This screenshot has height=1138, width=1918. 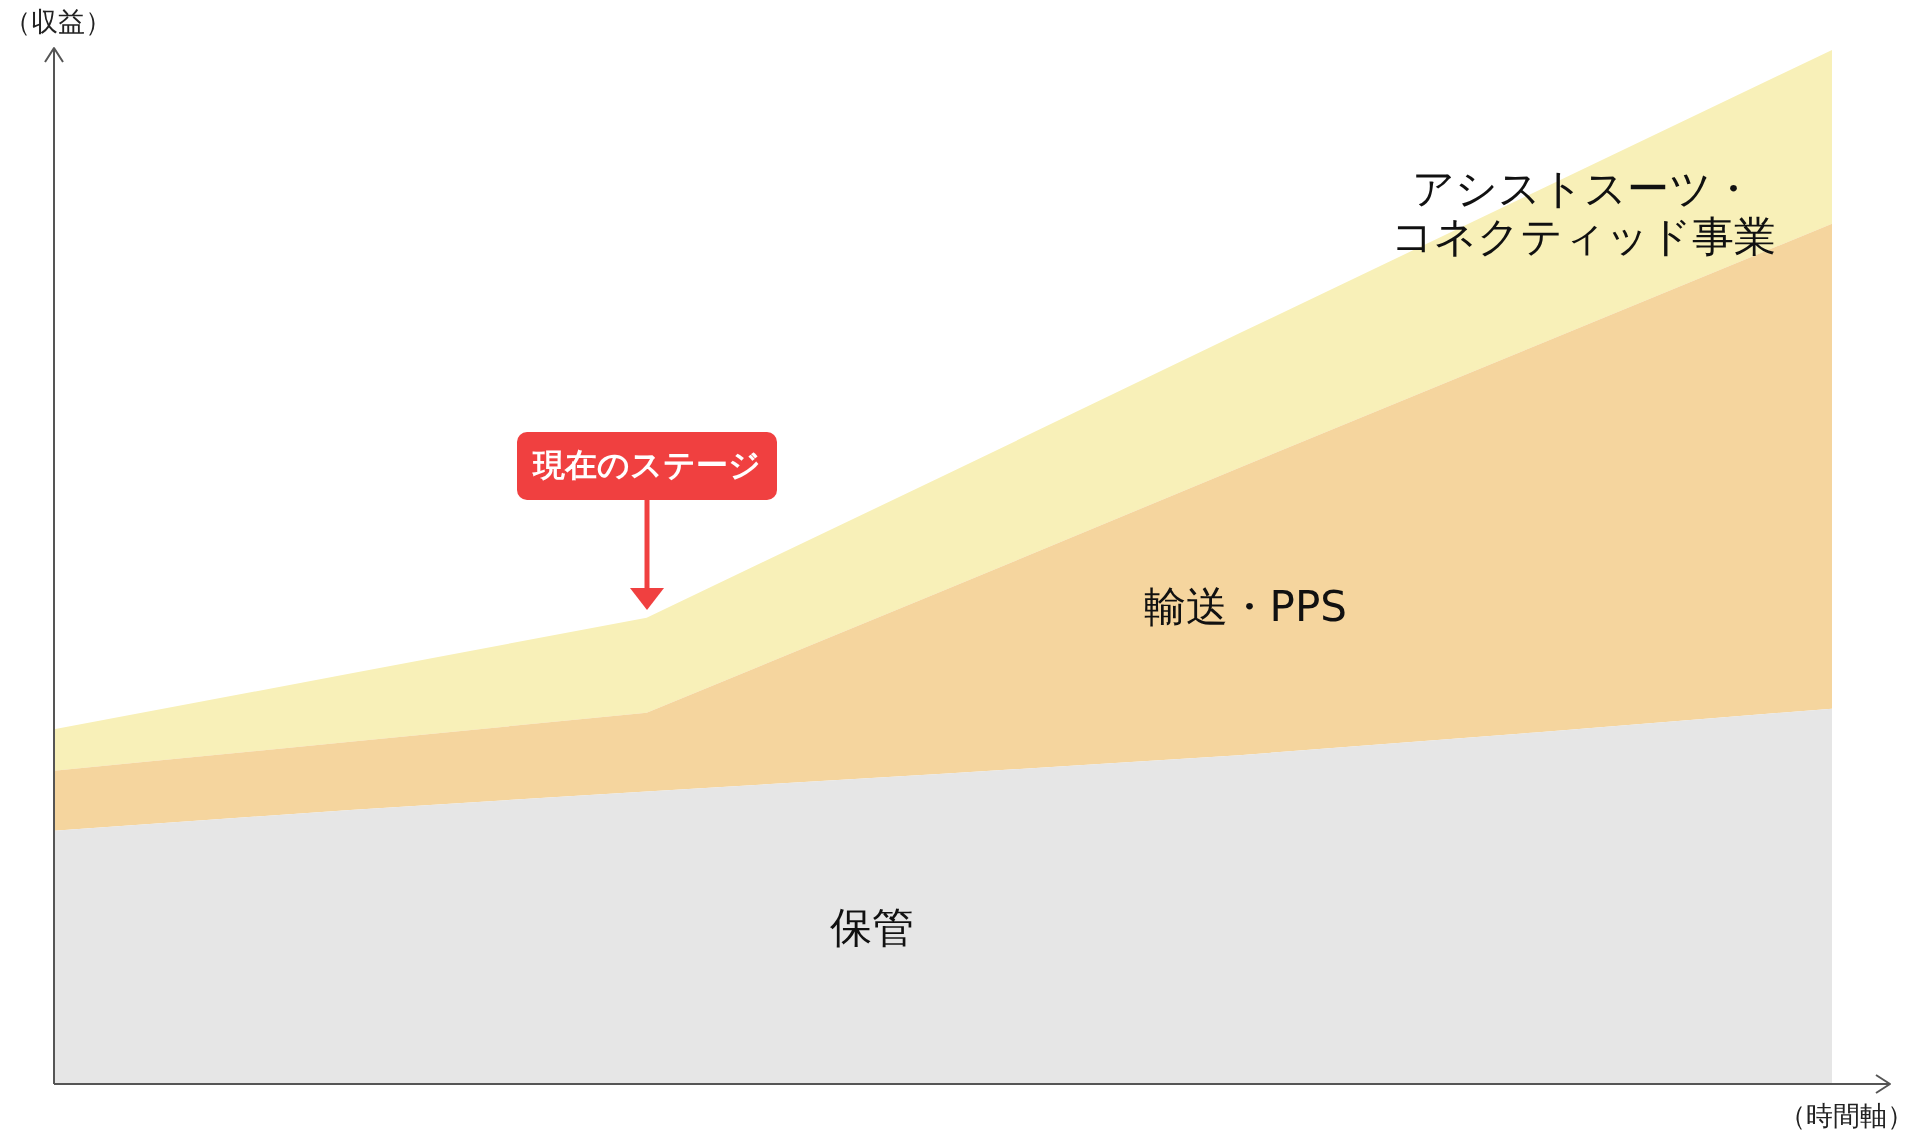 I want to click on y-axis-title: （収益）, so click(x=58, y=22).